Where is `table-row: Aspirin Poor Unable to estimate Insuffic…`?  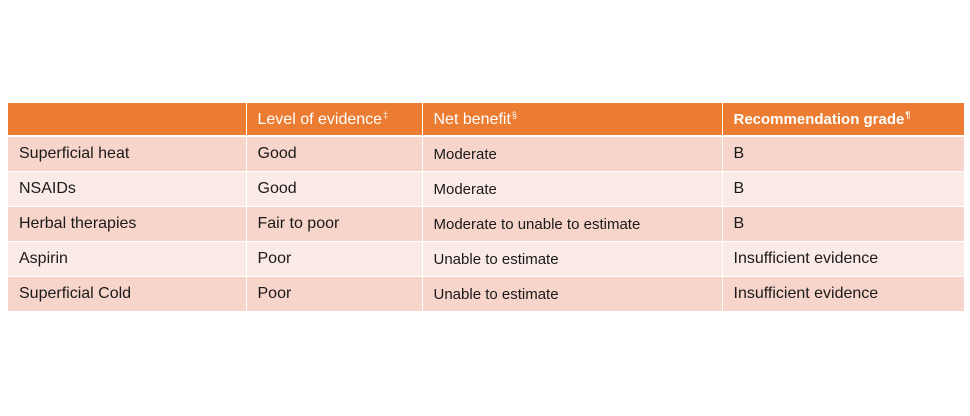 table-row: Aspirin Poor Unable to estimate Insuffic… is located at coordinates (486, 259).